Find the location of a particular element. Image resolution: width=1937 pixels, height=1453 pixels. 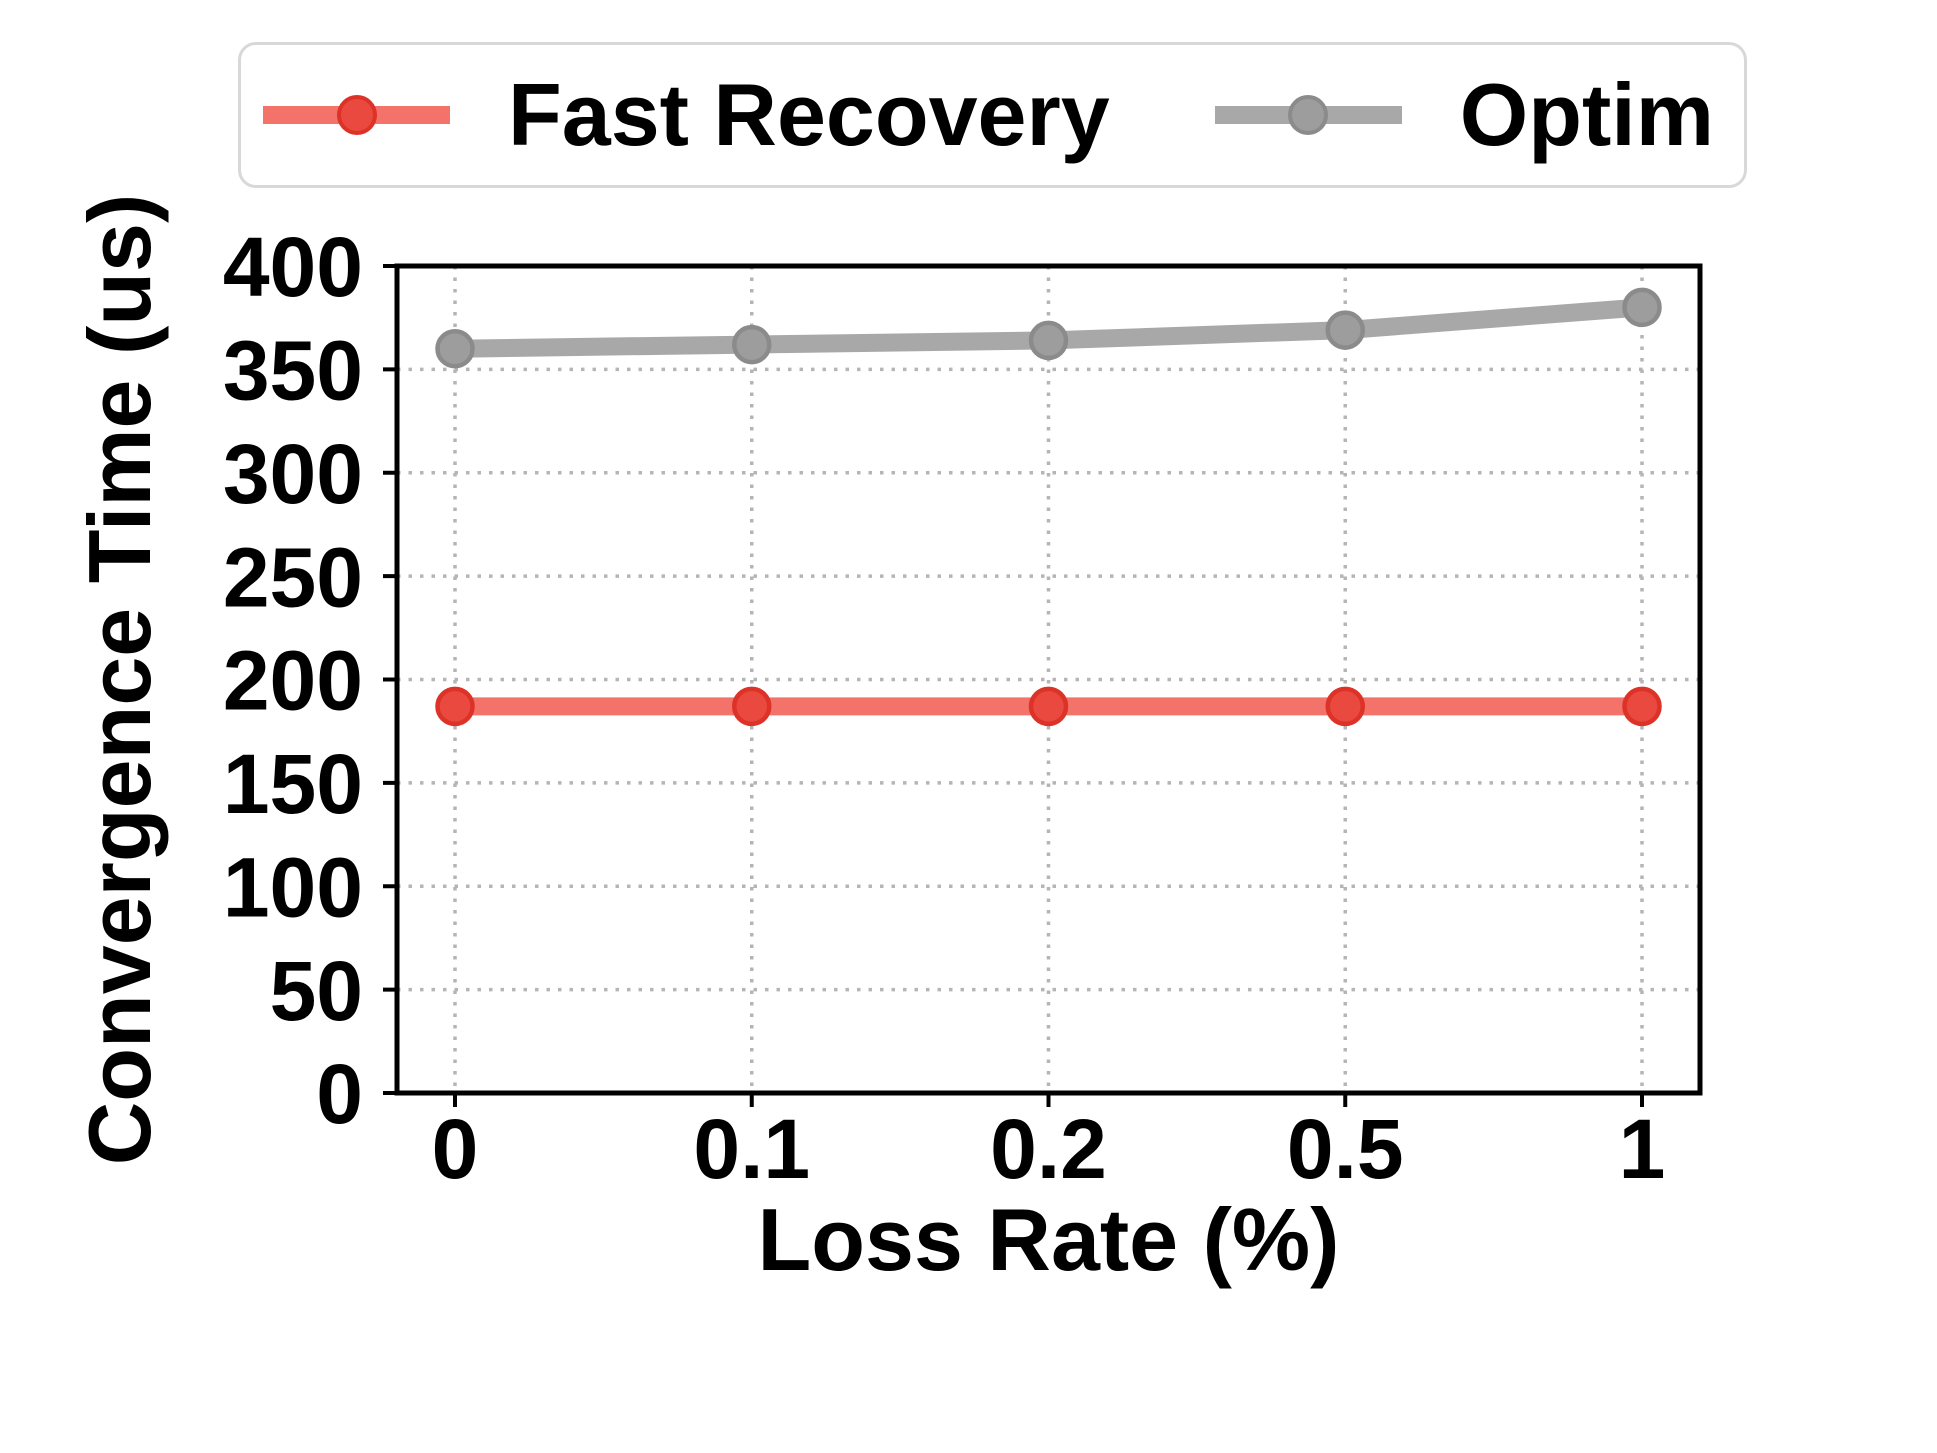

x-tick-label: 0.1 is located at coordinates (751, 1149).